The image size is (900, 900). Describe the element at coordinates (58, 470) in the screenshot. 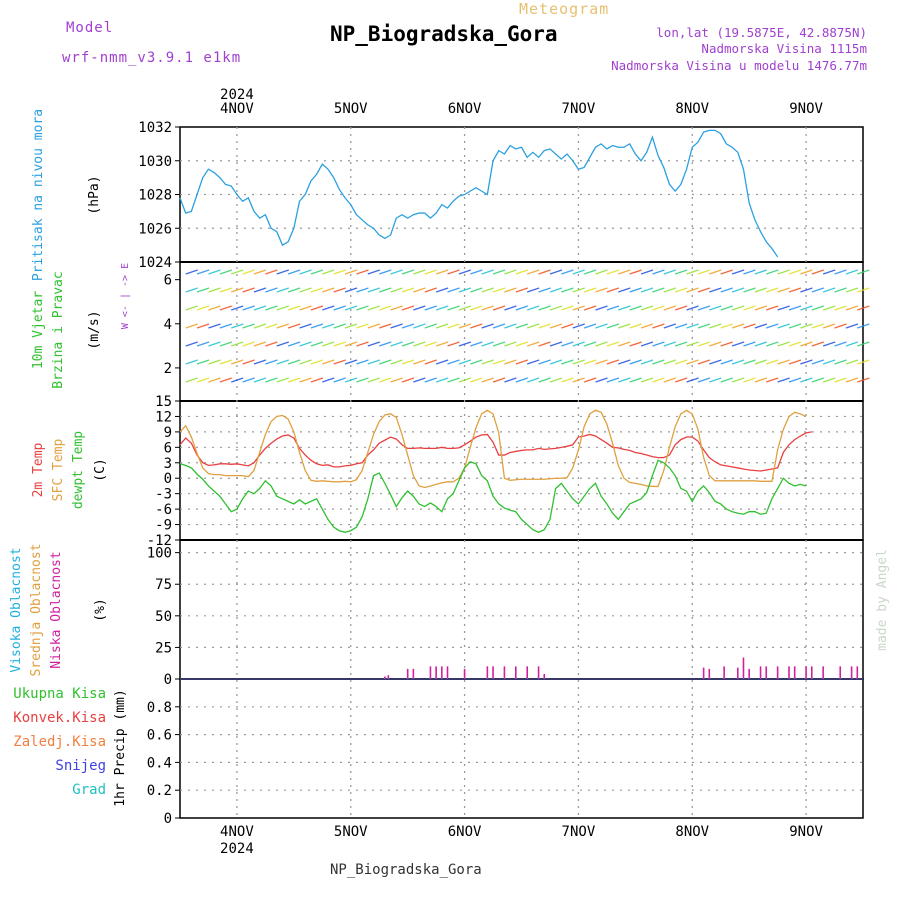

I see `temp-title-1: SFC Temp` at that location.